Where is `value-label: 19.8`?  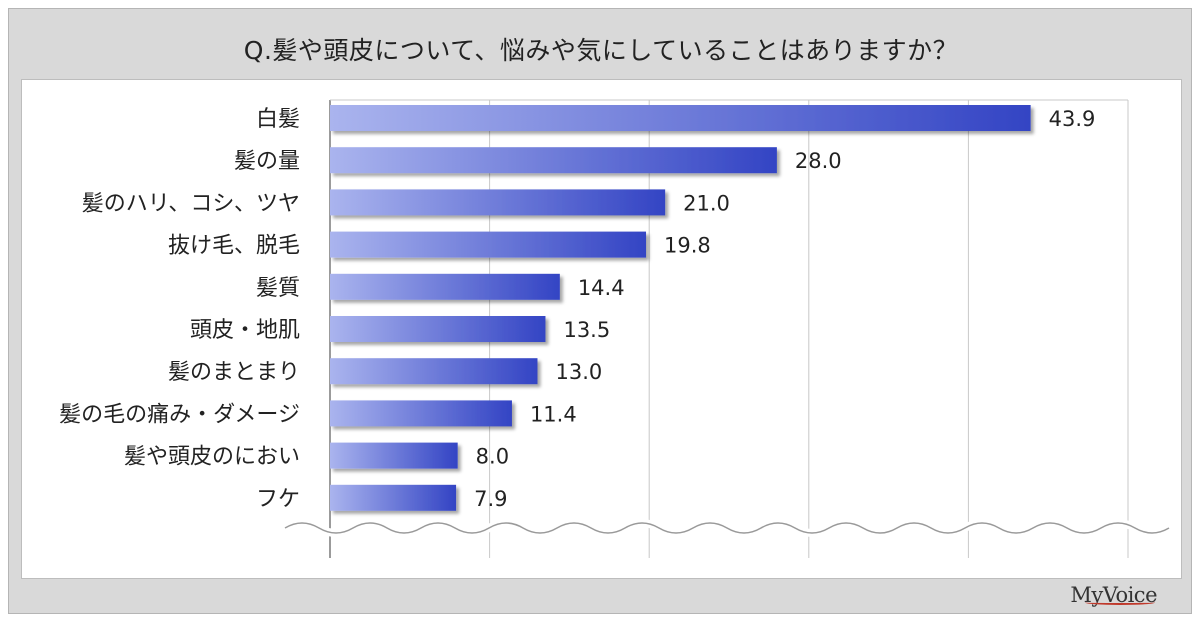 value-label: 19.8 is located at coordinates (687, 246).